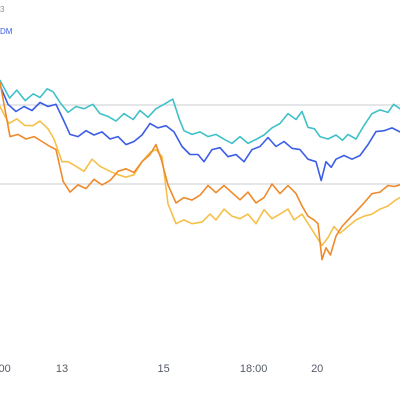 This screenshot has width=400, height=400. I want to click on x-axis-ticks: 8:00 13 15 18:00 20, so click(161, 369).